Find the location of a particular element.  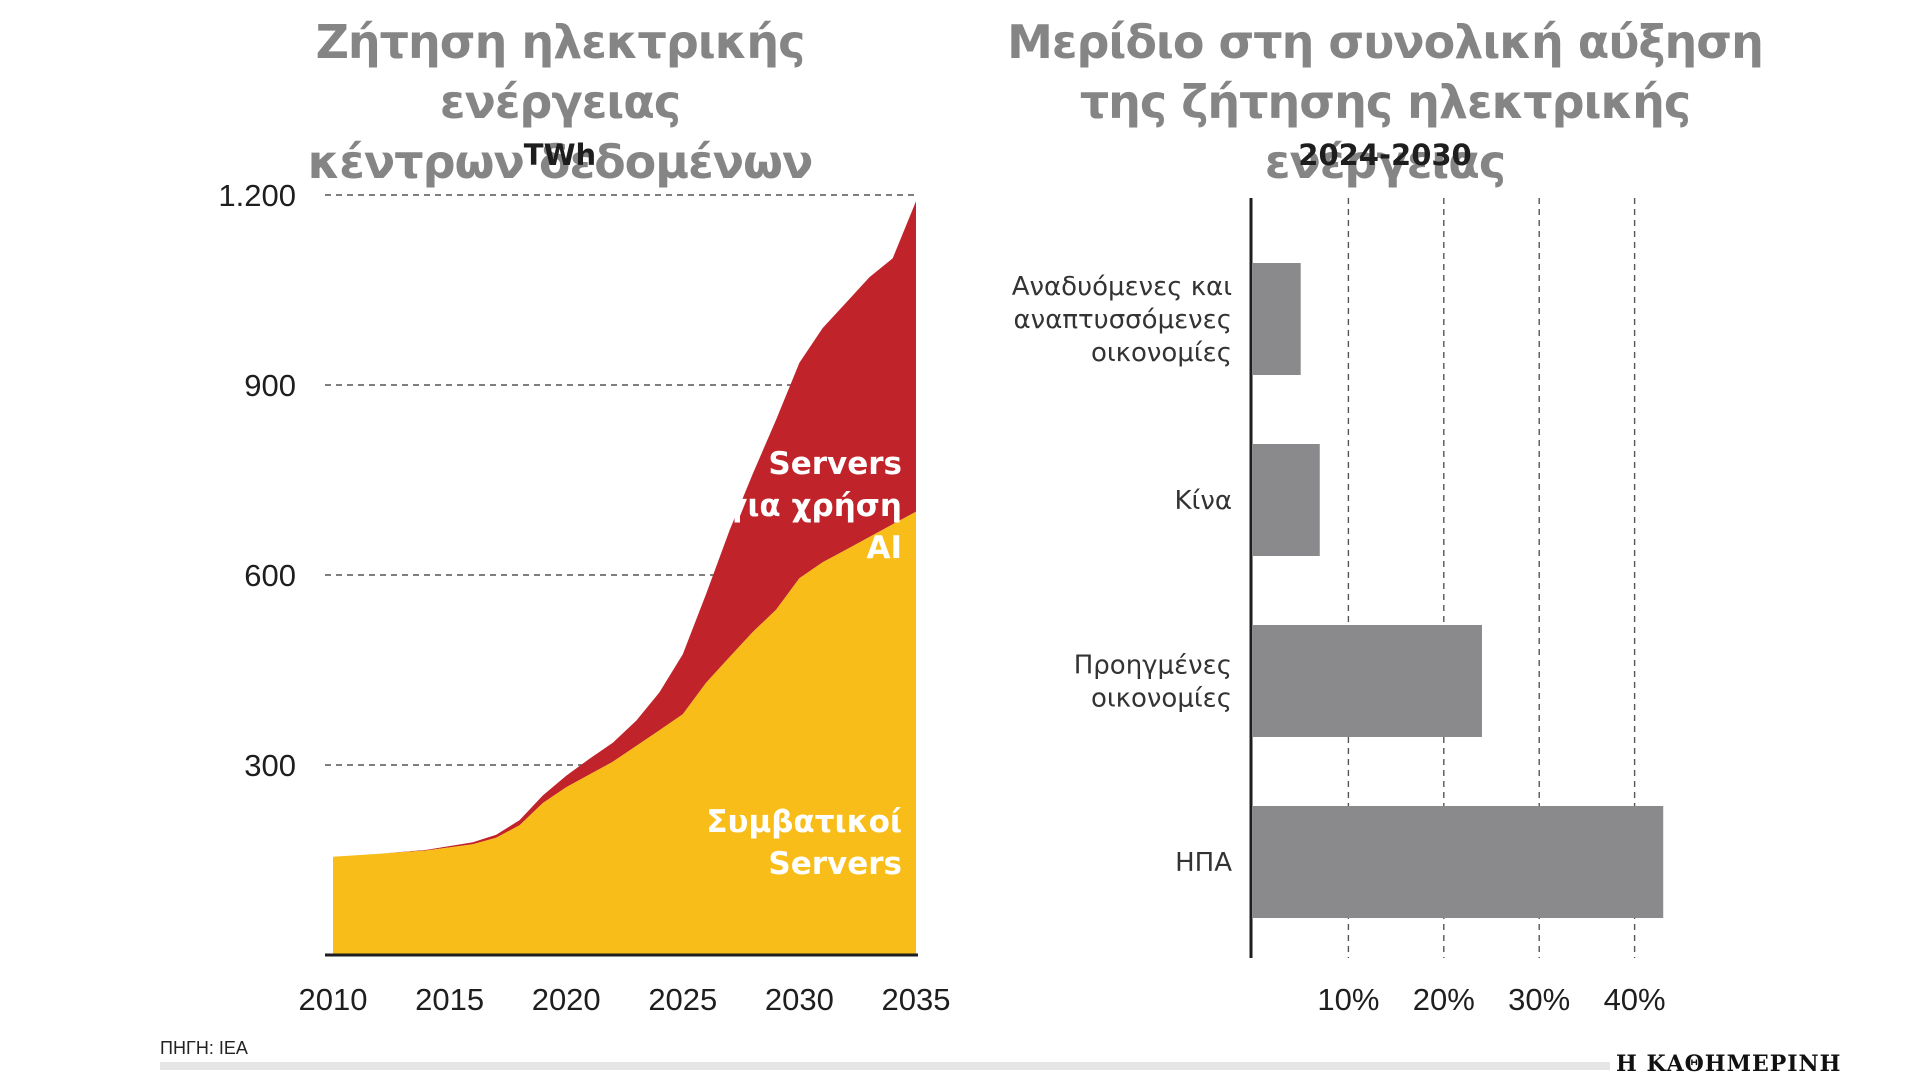

bar-category-label: Προηγμένες is located at coordinates (1153, 666).